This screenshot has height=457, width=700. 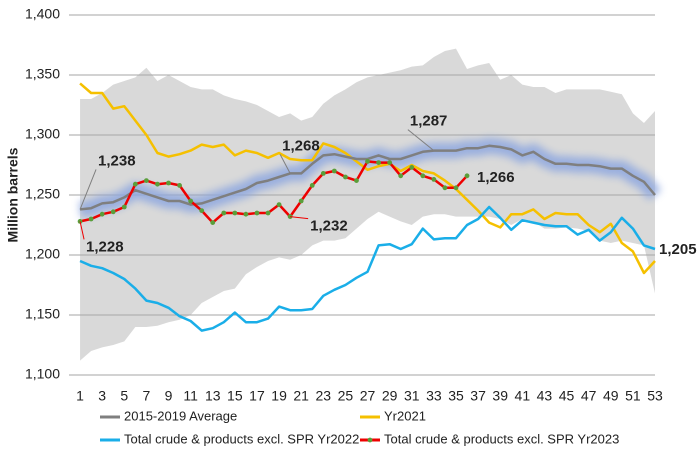 What do you see at coordinates (180, 415) in the screenshot?
I see `legend-label: 2015-2019 Average` at bounding box center [180, 415].